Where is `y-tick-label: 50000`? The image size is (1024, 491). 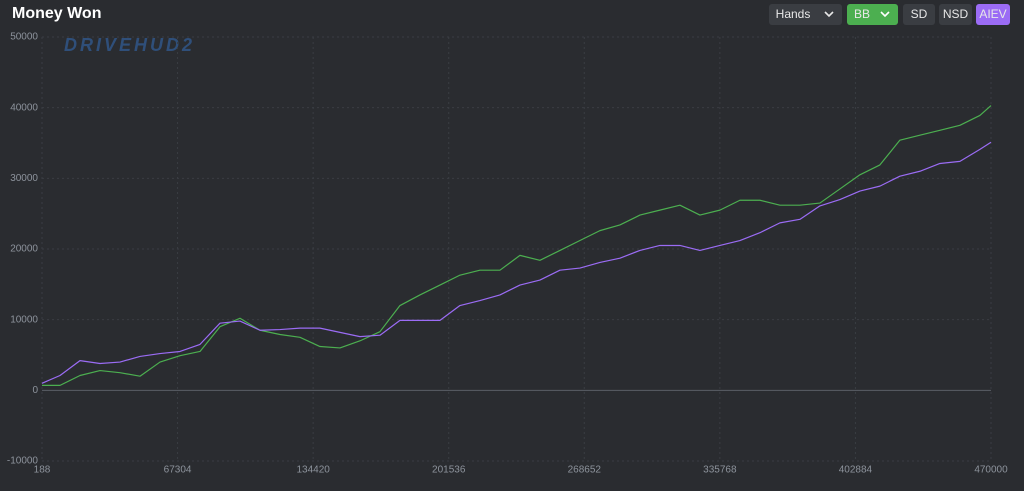
y-tick-label: 50000 is located at coordinates (24, 37).